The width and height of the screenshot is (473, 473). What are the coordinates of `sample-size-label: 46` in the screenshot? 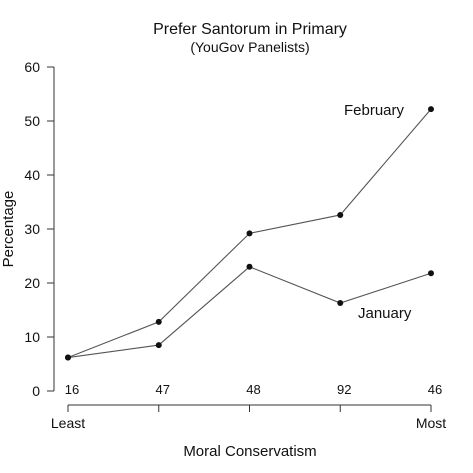 It's located at (435, 389).